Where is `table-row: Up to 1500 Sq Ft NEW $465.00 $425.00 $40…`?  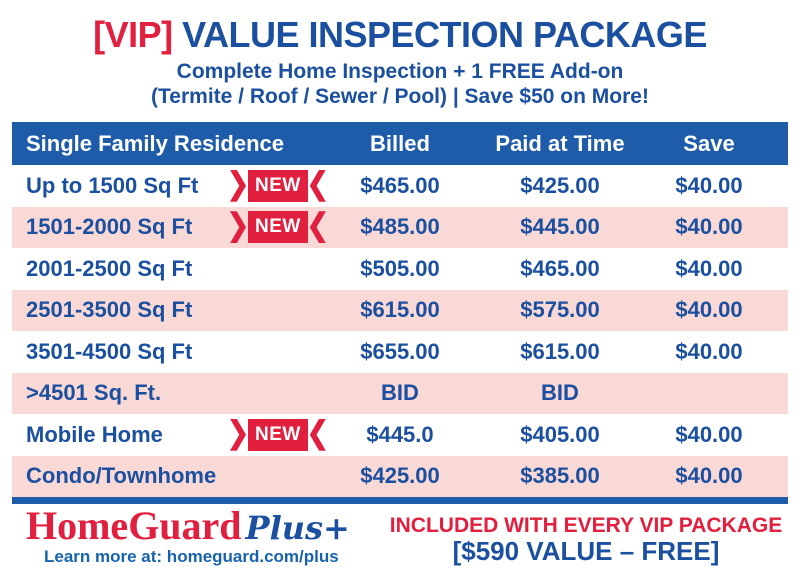
table-row: Up to 1500 Sq Ft NEW $465.00 $425.00 $40… is located at coordinates (400, 186).